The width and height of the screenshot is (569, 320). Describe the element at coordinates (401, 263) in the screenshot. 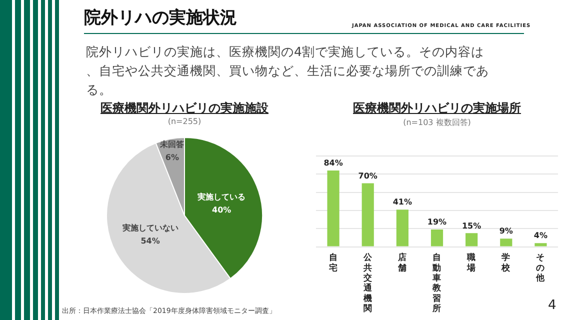

I see `x-tick-label: 店舗` at that location.